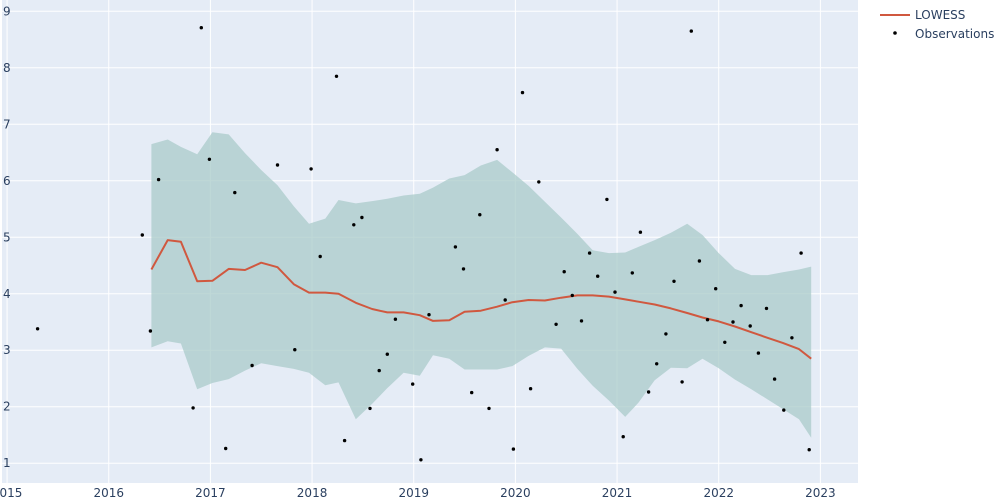  What do you see at coordinates (11, 493) in the screenshot?
I see `x-tick-label: 2015` at bounding box center [11, 493].